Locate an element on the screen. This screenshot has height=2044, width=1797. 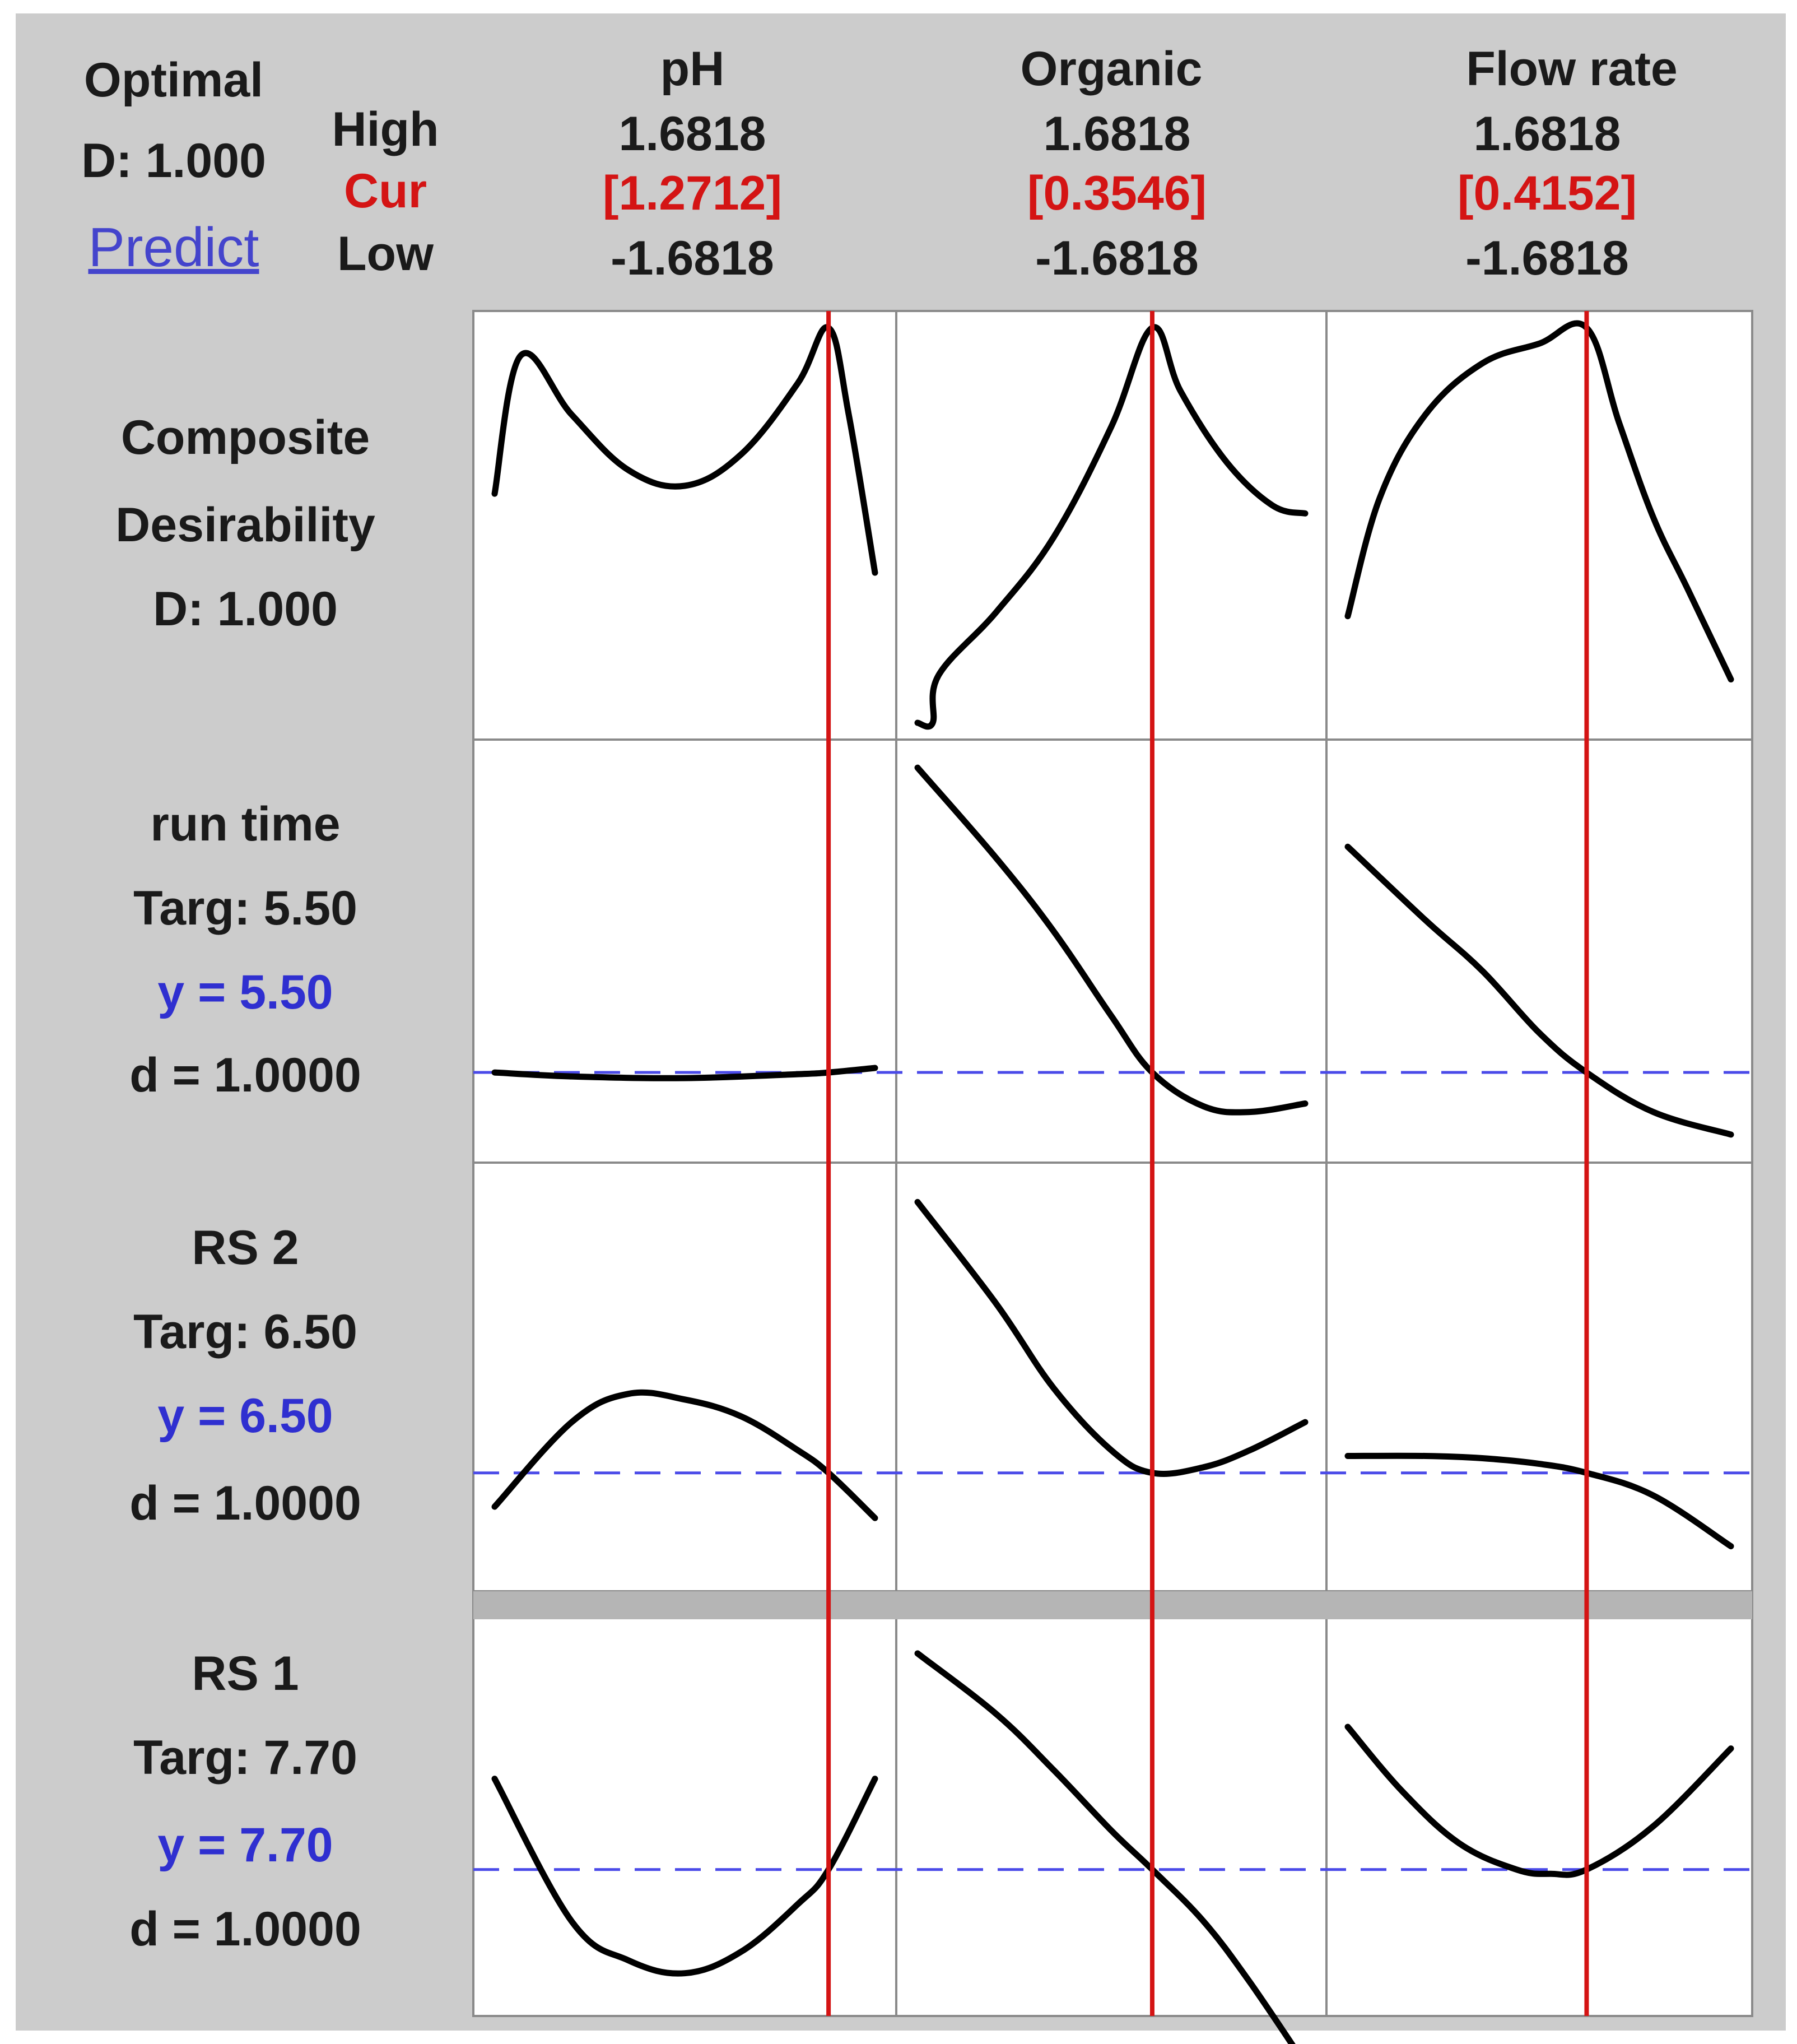
plot-cell-rs-1-flow-rate is located at coordinates (1539, 1803).